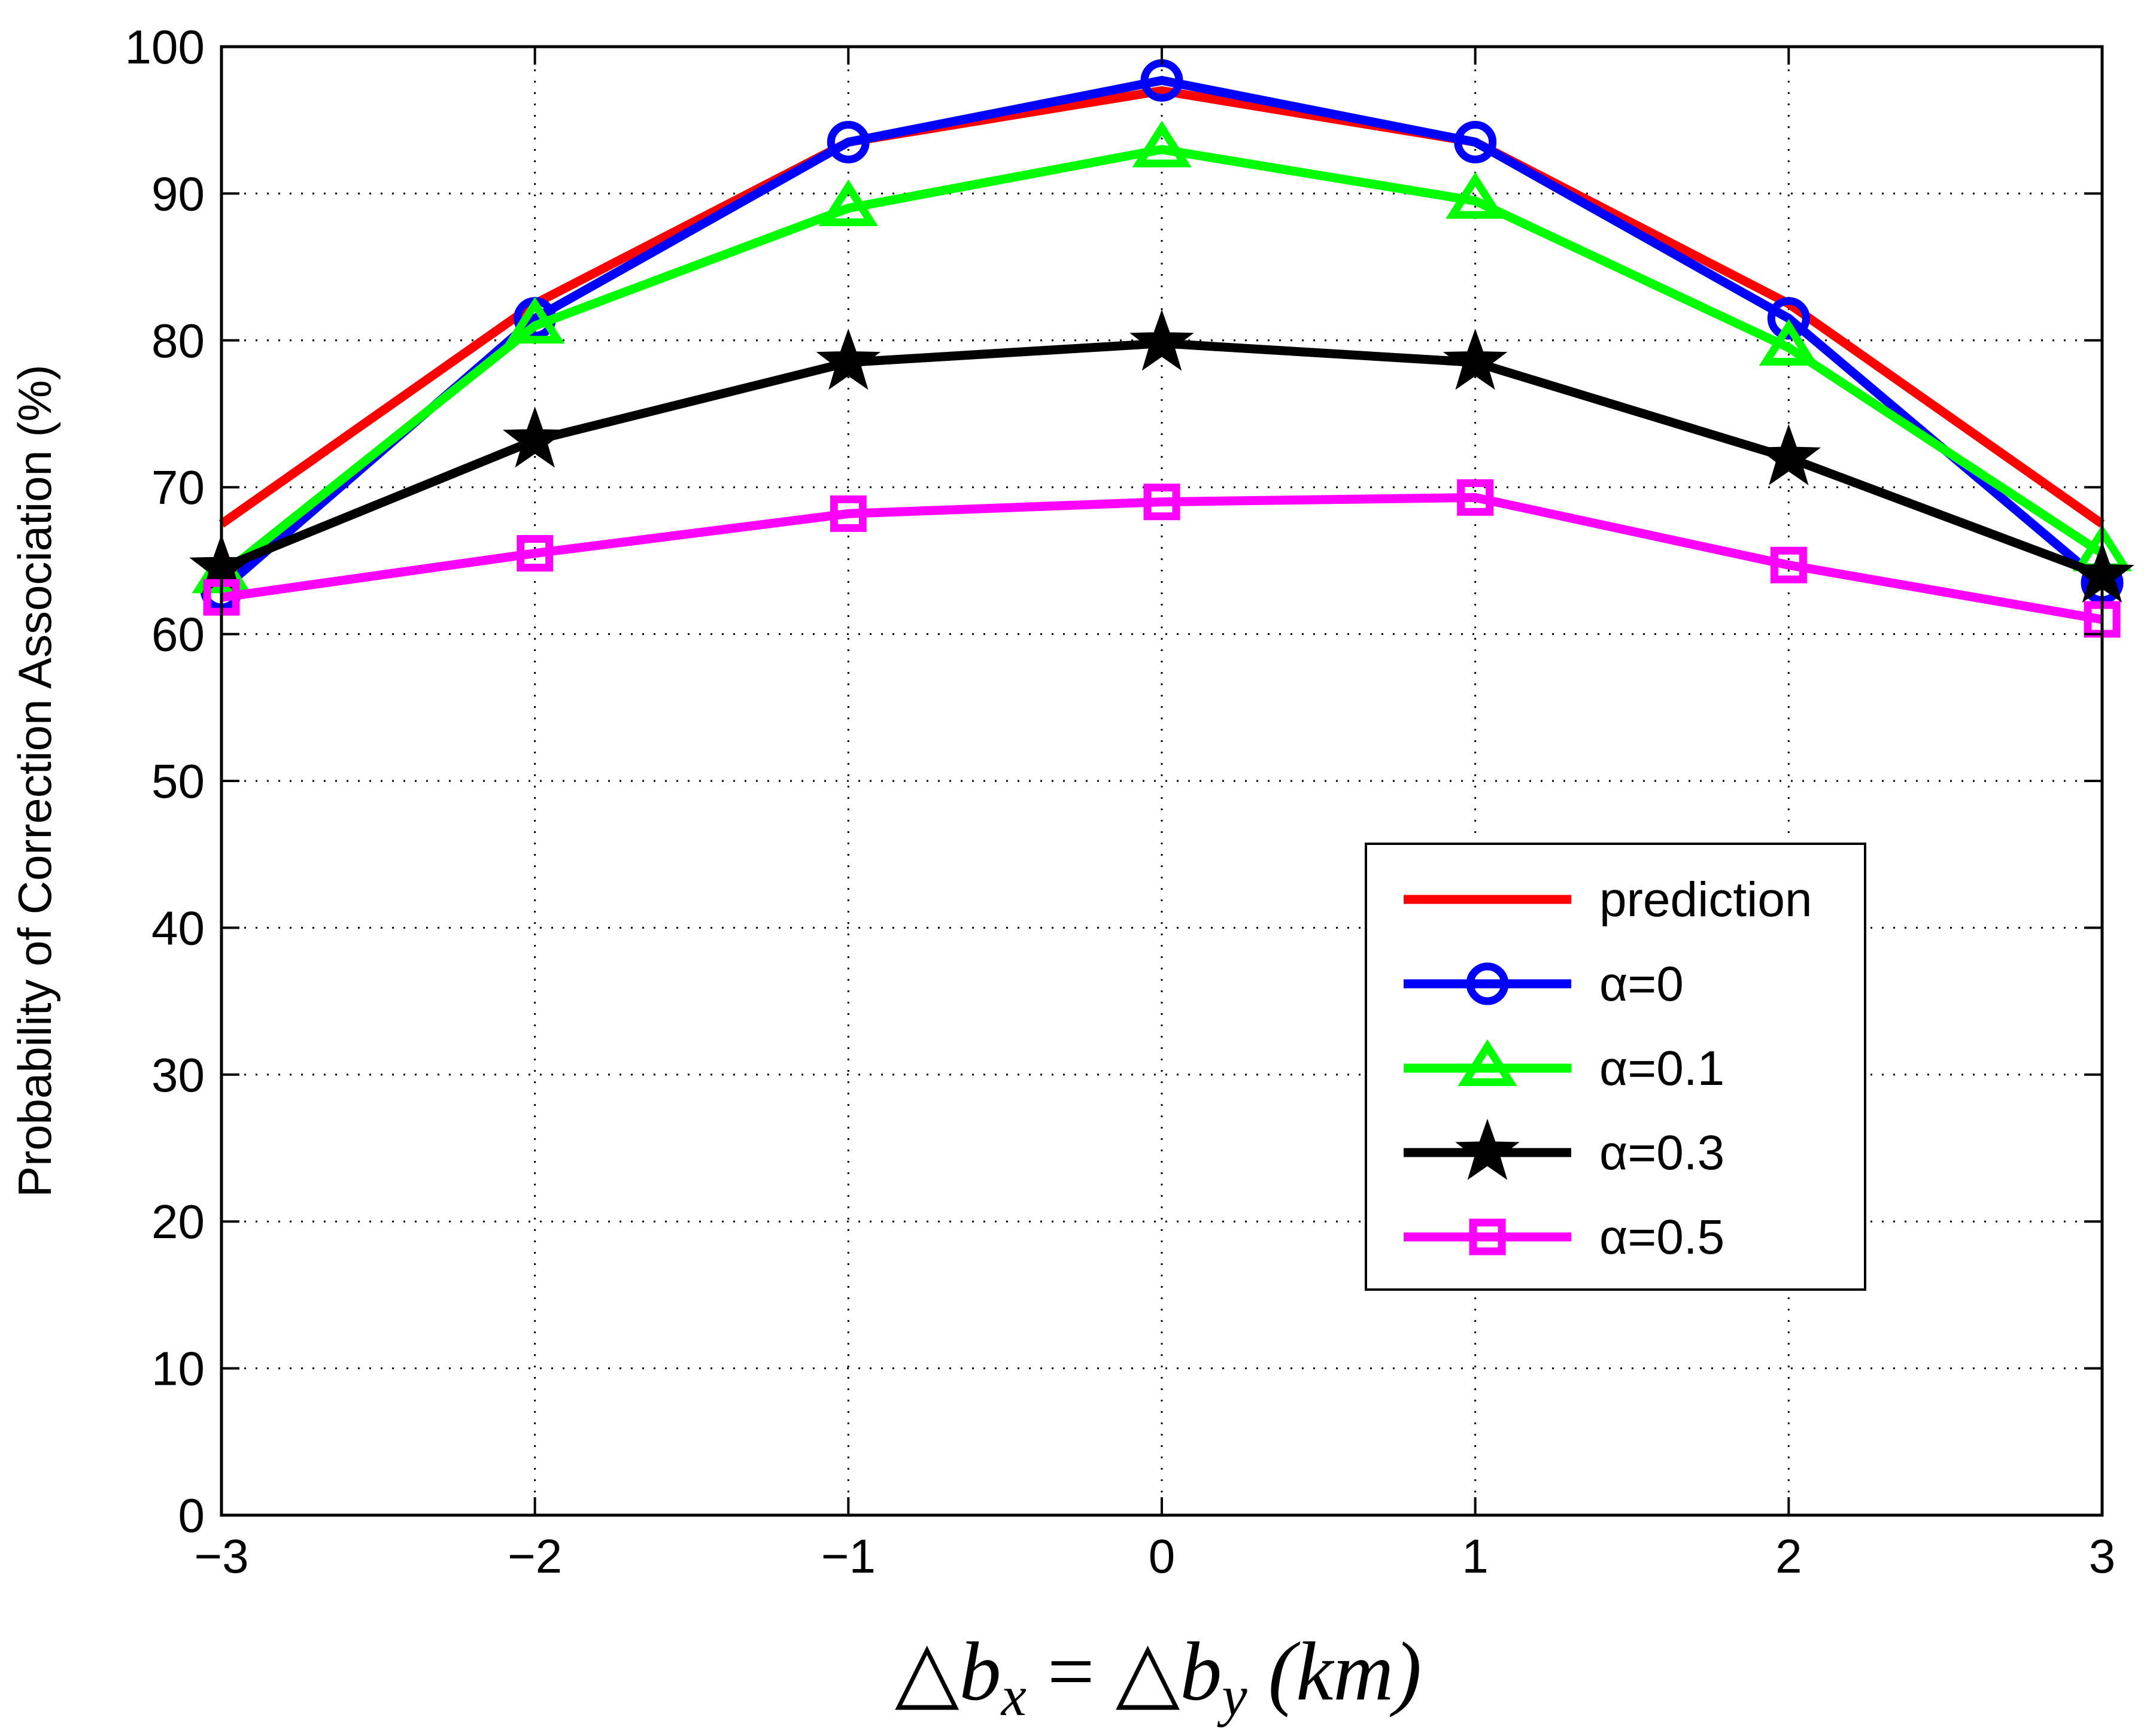 Image resolution: width=2153 pixels, height=1736 pixels. I want to click on x-tick-label: −3, so click(221, 1556).